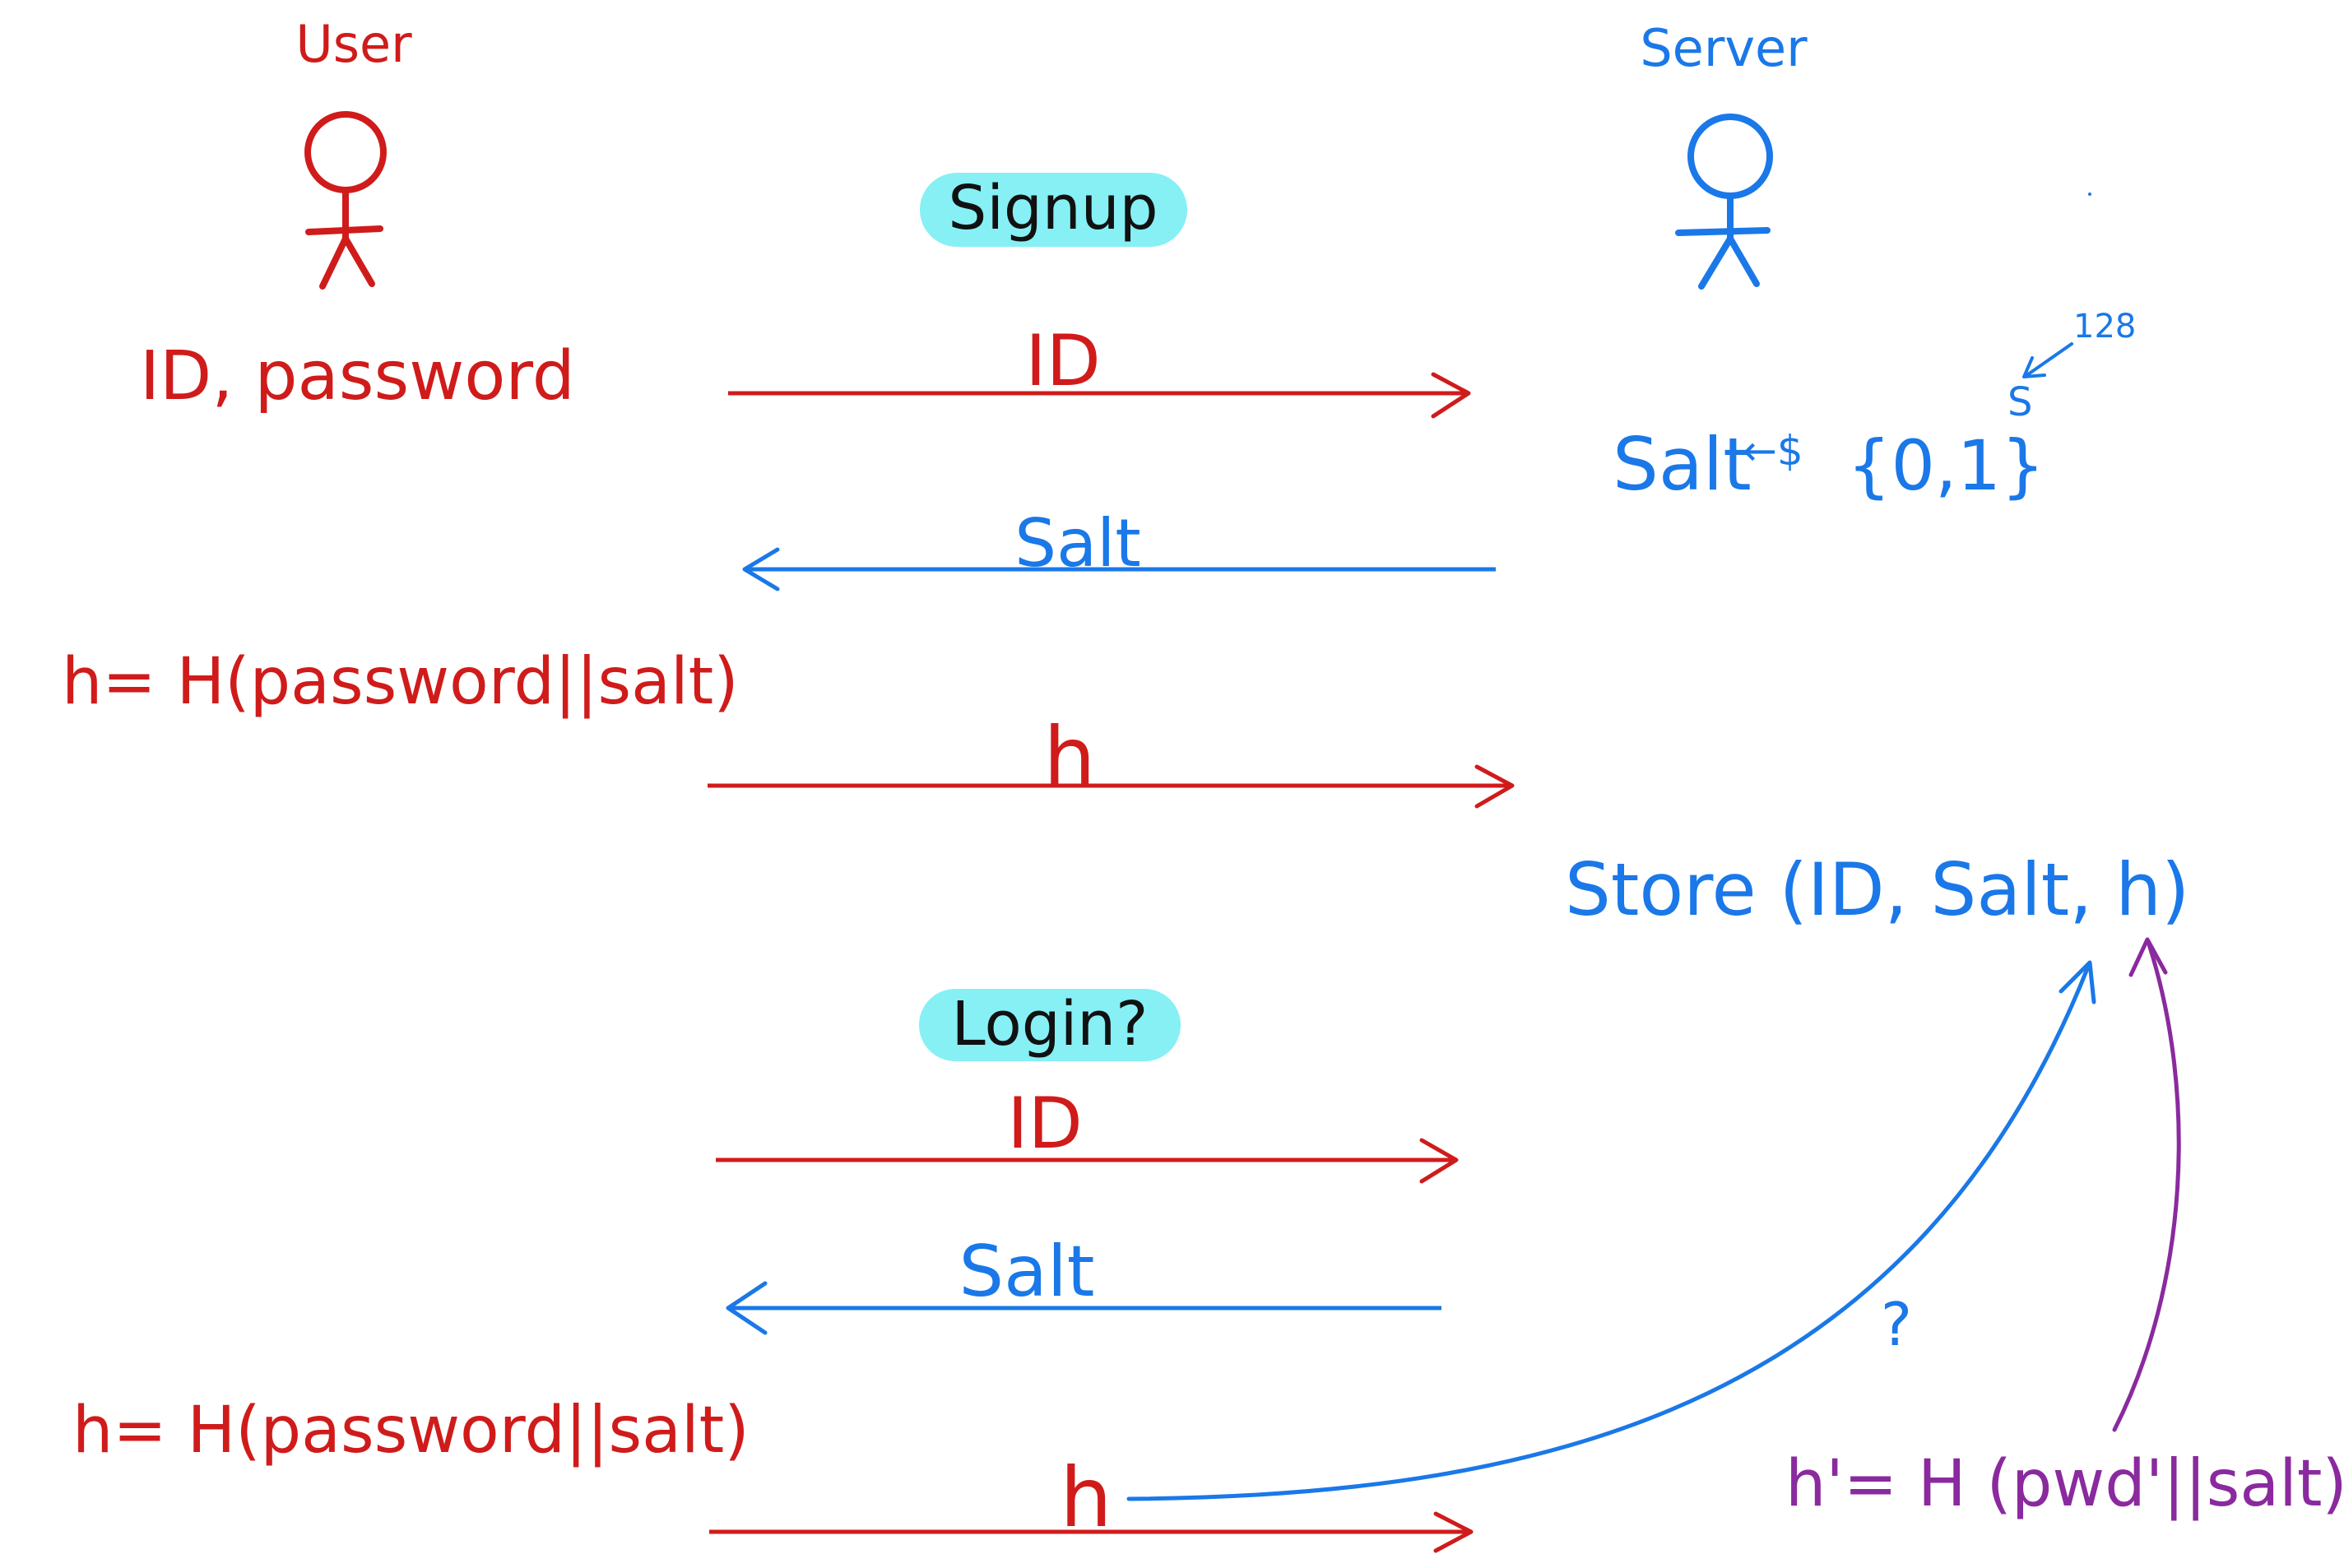 The width and height of the screenshot is (2344, 1568). I want to click on server-verify-hash: h'= H (pwd'||salt), so click(2064, 1484).